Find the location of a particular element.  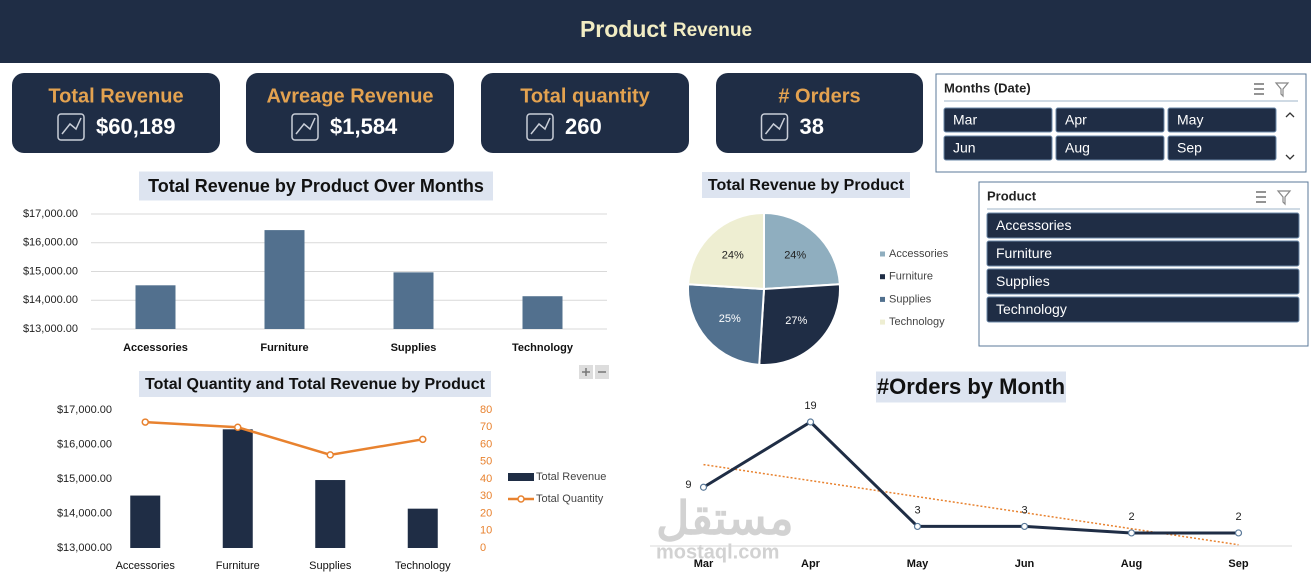

y-tick-label: 60 is located at coordinates (486, 444).